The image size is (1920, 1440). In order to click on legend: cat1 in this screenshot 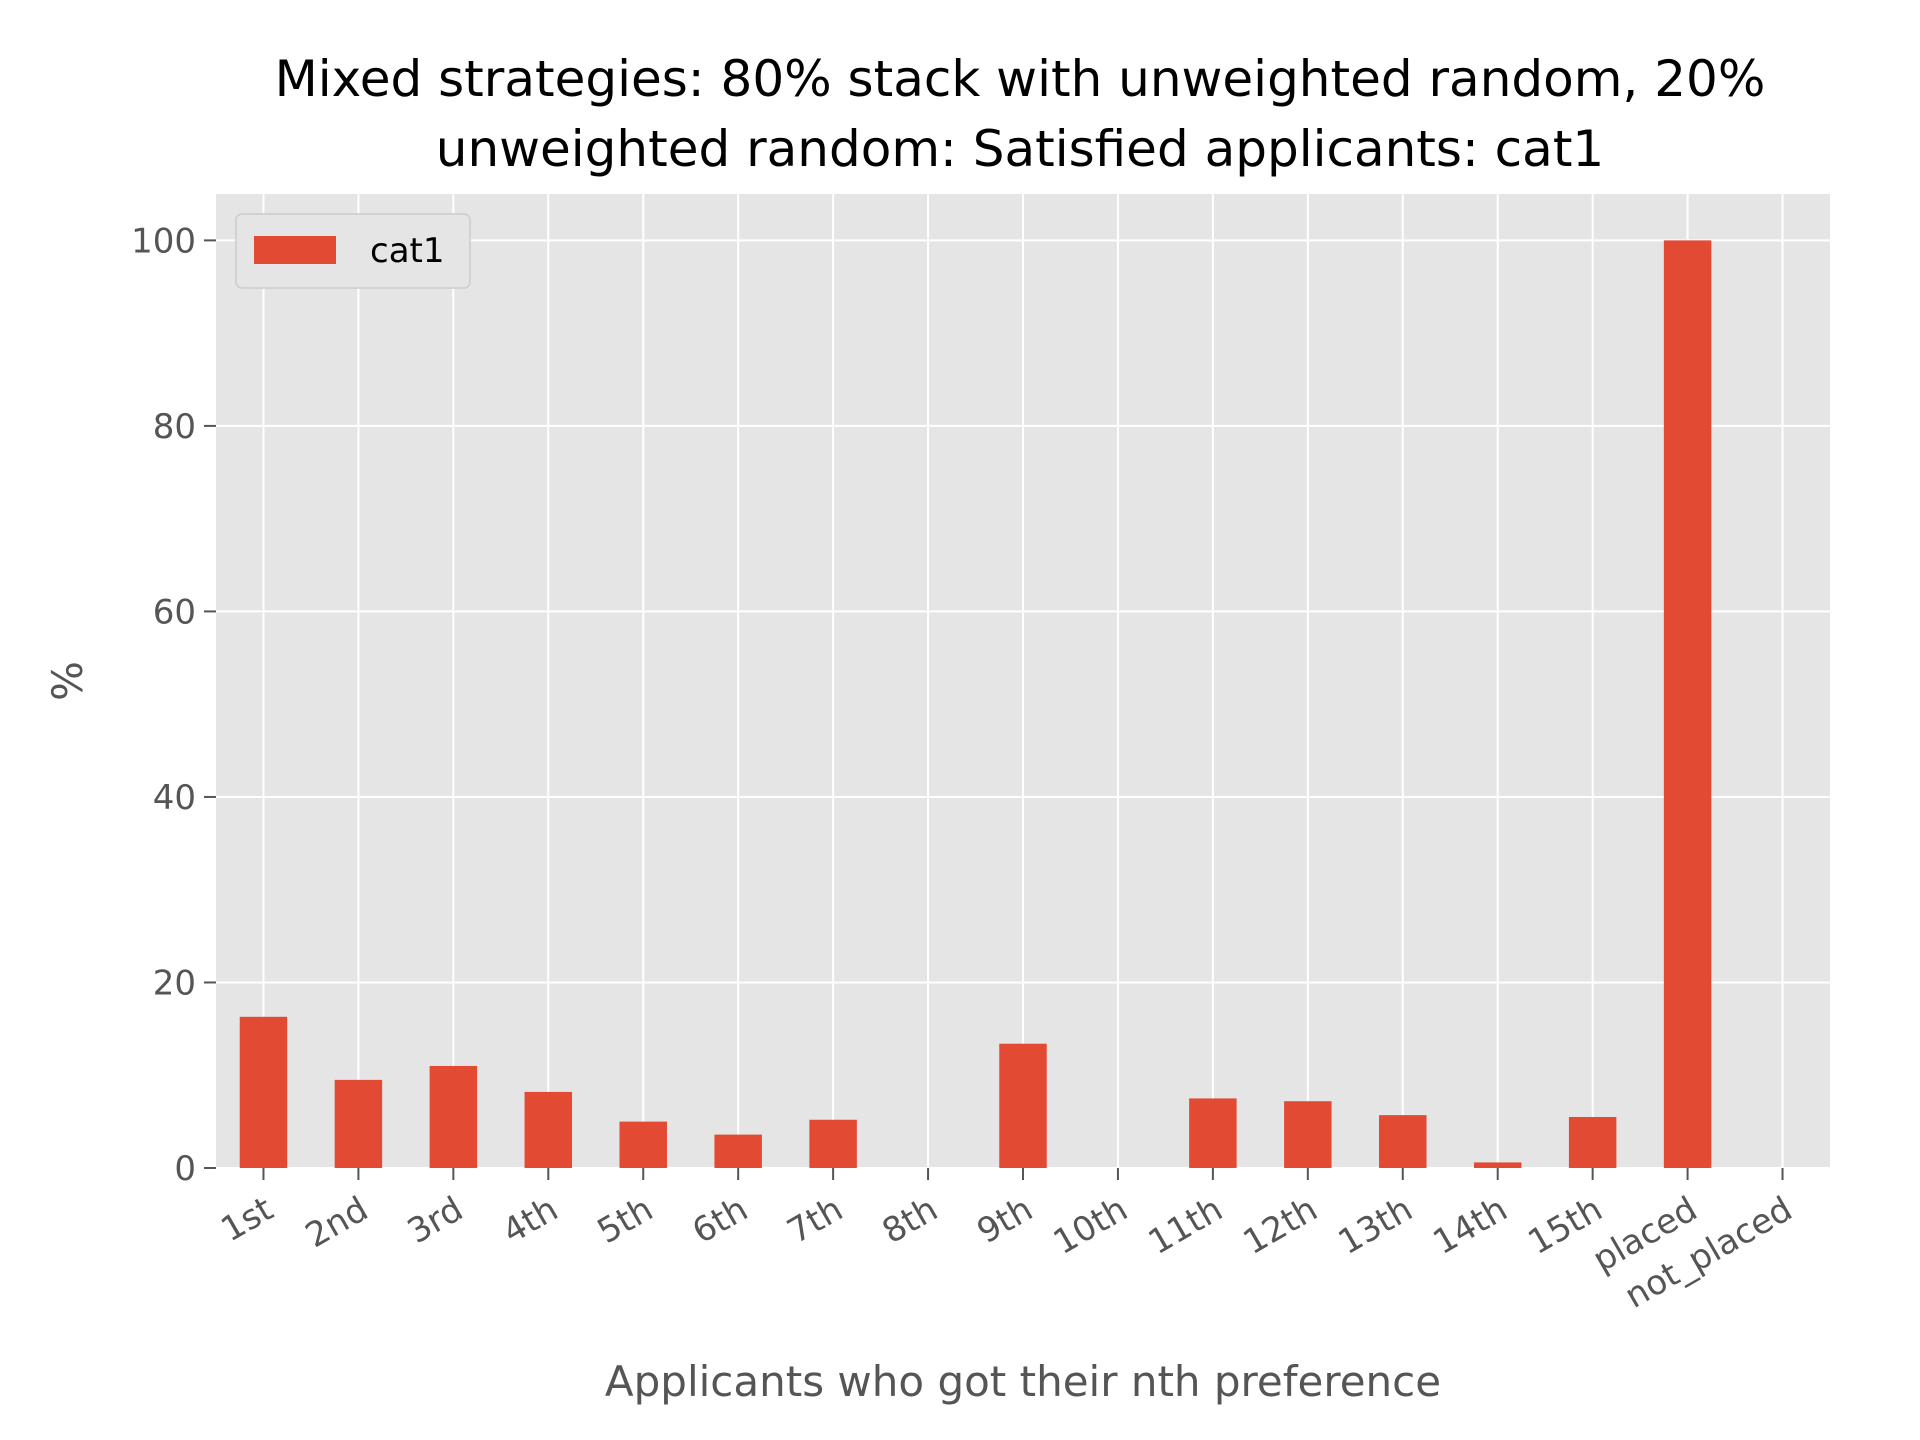, I will do `click(353, 251)`.